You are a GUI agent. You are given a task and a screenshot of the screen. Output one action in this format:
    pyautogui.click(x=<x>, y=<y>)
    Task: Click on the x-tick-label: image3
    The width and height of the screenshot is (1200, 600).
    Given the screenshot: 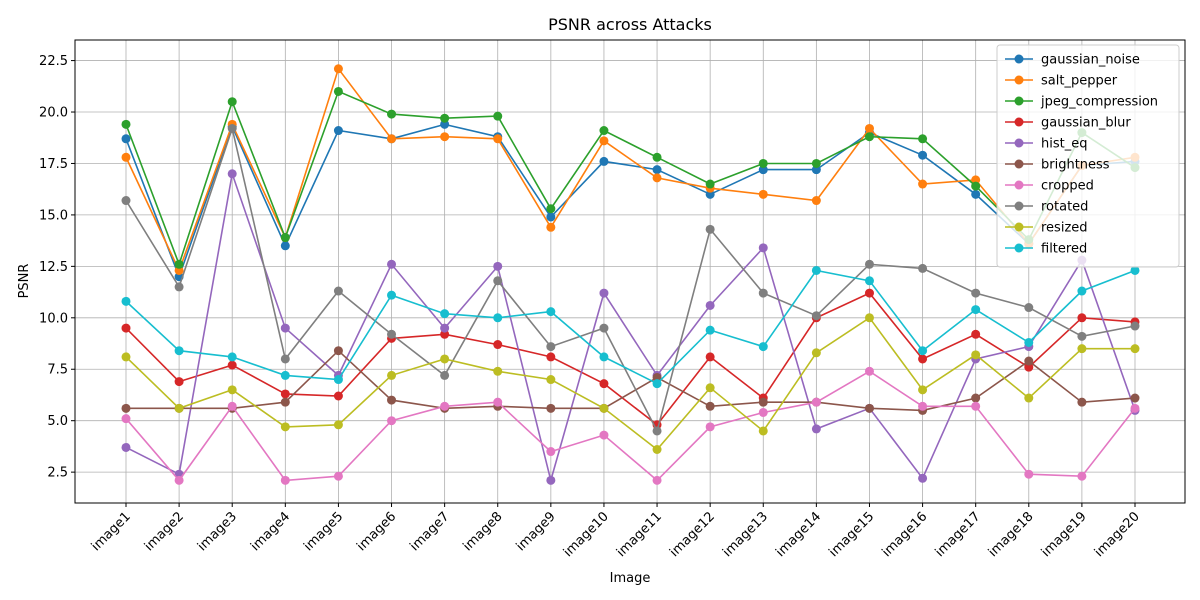 What is the action you would take?
    pyautogui.click(x=217, y=531)
    